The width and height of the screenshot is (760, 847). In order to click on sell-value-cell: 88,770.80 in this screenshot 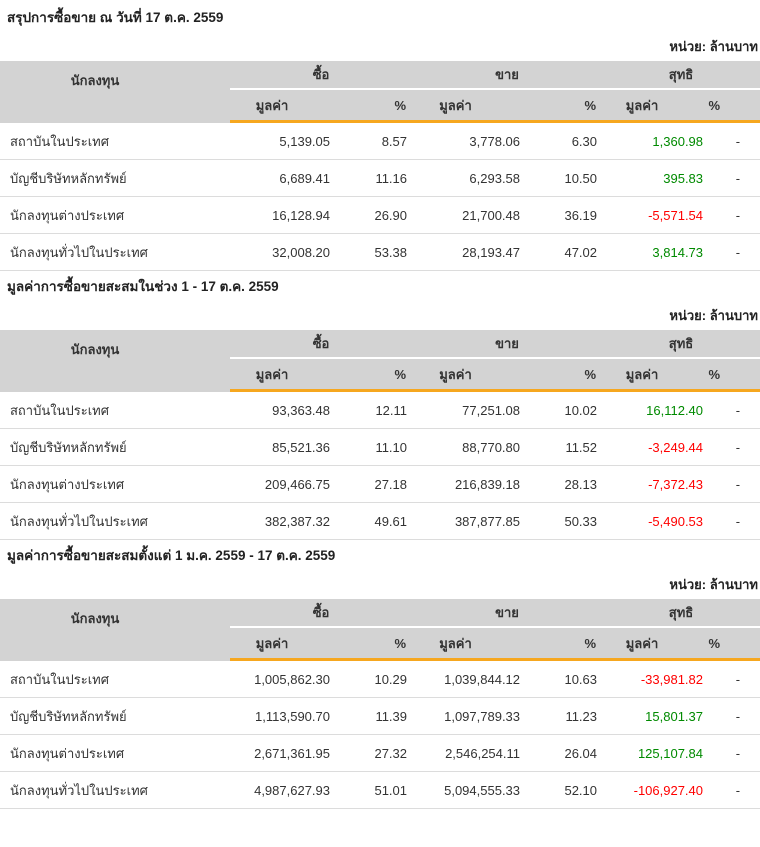, I will do `click(469, 447)`.